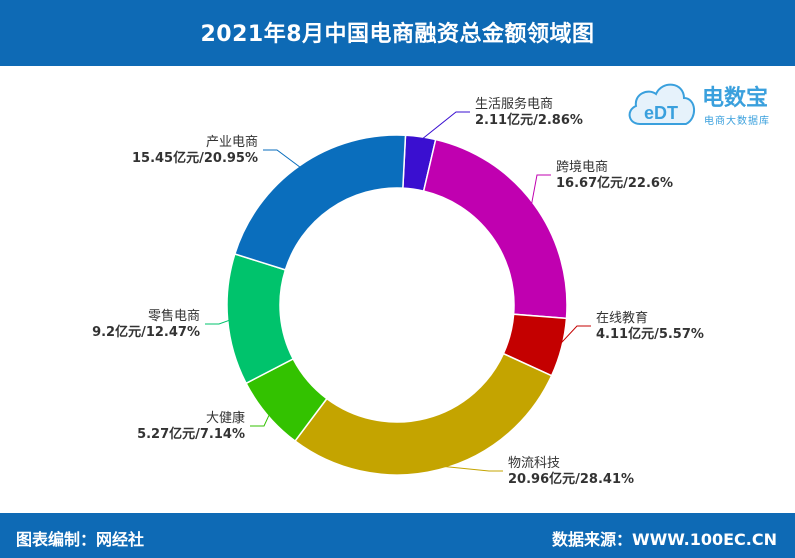 Image resolution: width=795 pixels, height=558 pixels. I want to click on header-banner: 2021年8月中国电商融资总金额领域图, so click(397, 33).